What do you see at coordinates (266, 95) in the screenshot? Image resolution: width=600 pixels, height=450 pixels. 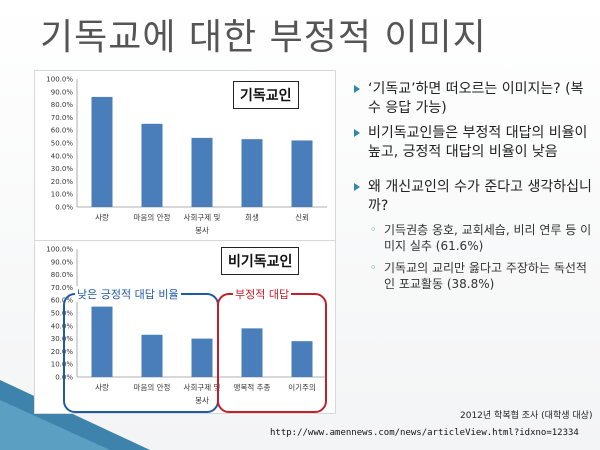 I see `chart-christian-tag: 기독교인` at bounding box center [266, 95].